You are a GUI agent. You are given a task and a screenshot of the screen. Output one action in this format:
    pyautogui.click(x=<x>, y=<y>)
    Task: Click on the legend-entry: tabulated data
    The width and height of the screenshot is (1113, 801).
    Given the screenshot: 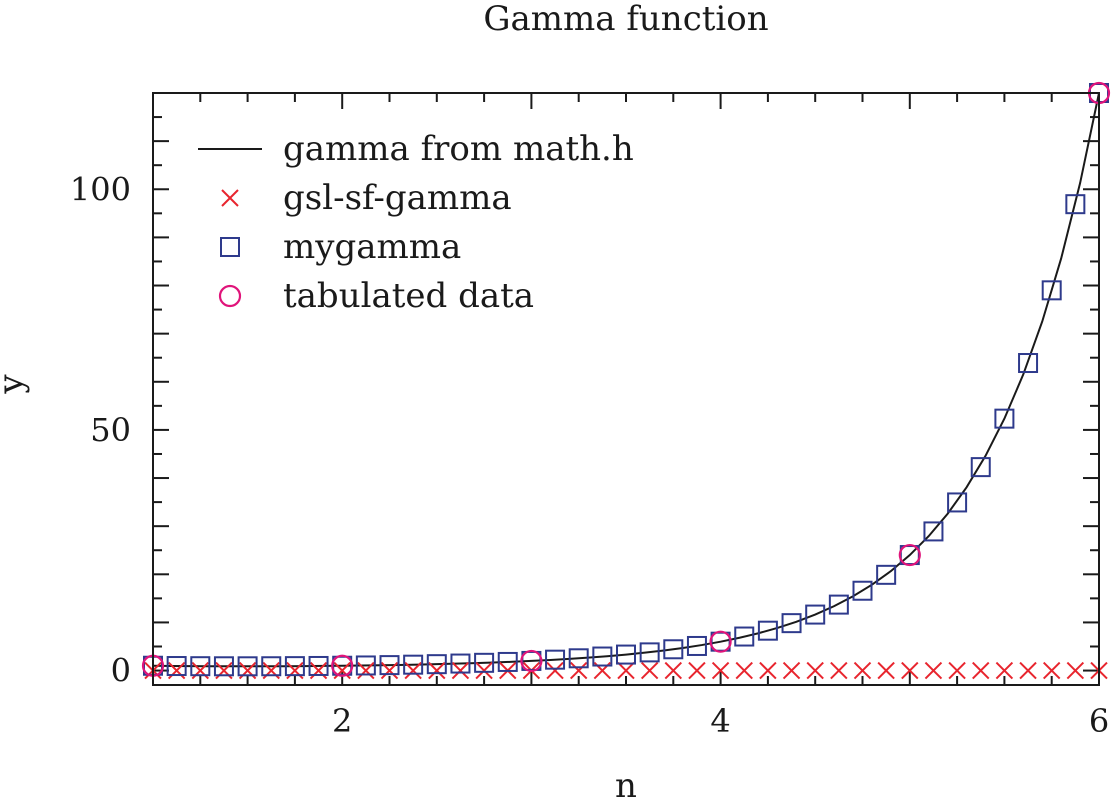 What is the action you would take?
    pyautogui.click(x=376, y=296)
    